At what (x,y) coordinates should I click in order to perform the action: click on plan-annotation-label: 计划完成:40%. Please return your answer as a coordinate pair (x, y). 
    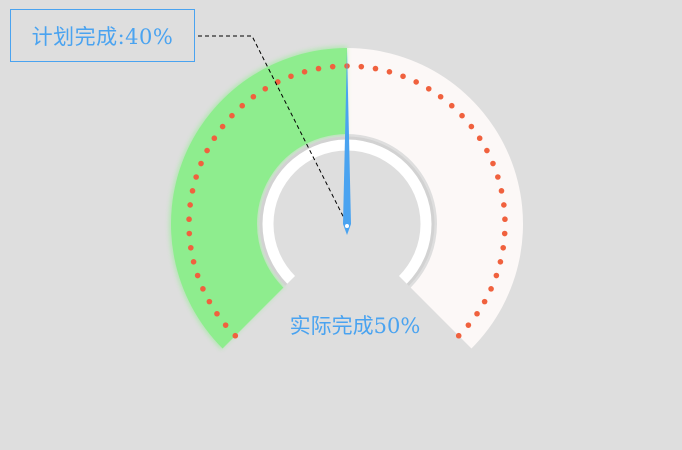
    Looking at the image, I should click on (102, 36).